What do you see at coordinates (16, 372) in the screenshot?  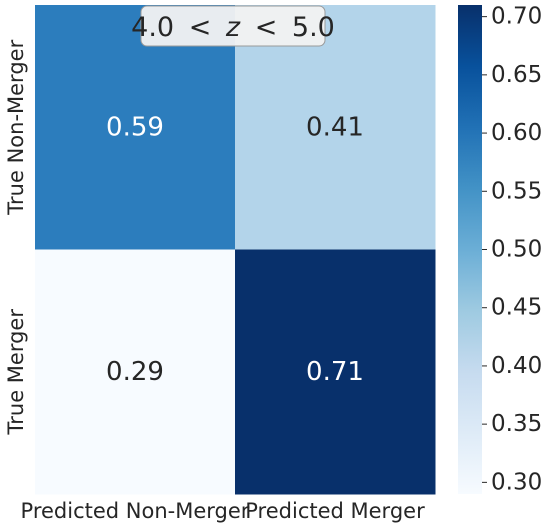 I see `row-label-1: True Merger` at bounding box center [16, 372].